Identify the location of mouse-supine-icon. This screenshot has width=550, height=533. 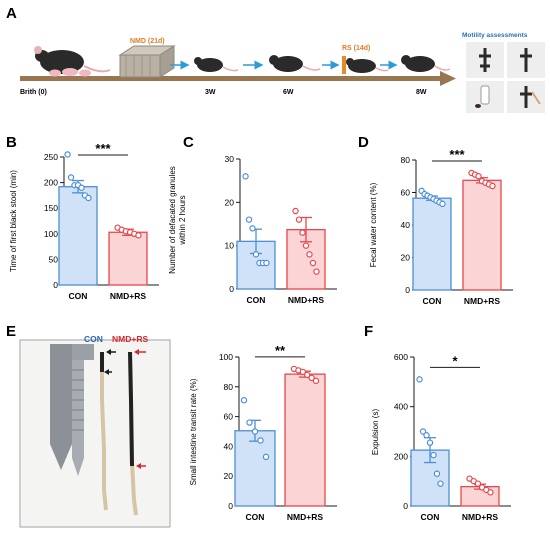
(485, 60).